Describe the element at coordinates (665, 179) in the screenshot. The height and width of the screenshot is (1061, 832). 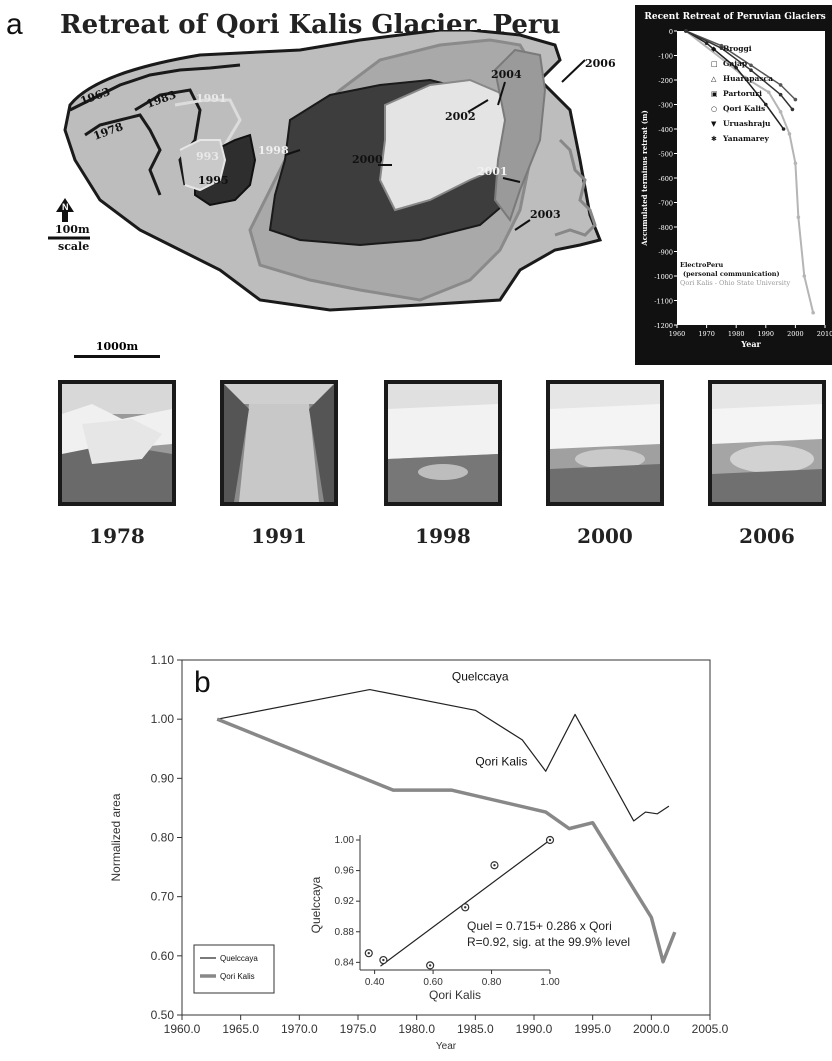
I see `retreat-y-tick-label: -600` at that location.